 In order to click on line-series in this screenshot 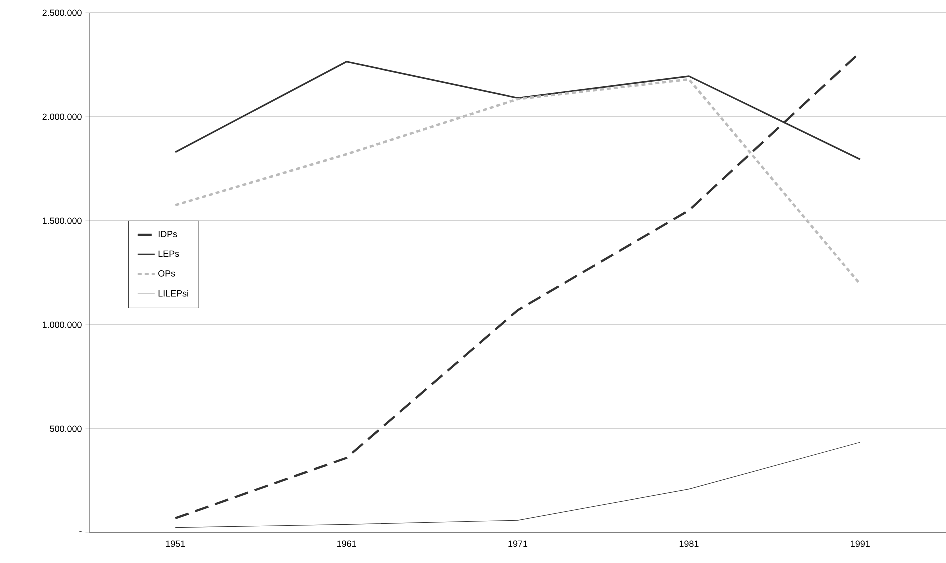, I will do `click(518, 485)`.